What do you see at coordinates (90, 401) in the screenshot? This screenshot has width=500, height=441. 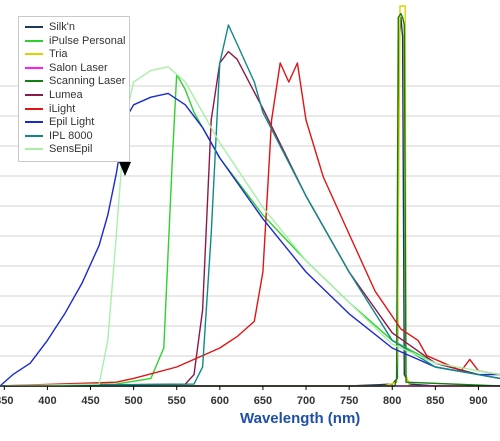 I see `x-tick-label: 450` at bounding box center [90, 401].